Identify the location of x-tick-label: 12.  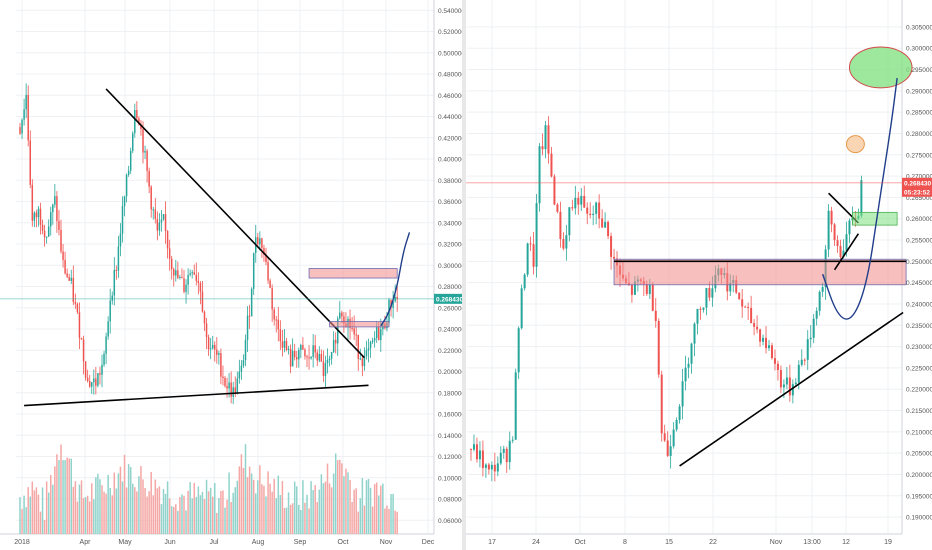
(846, 542).